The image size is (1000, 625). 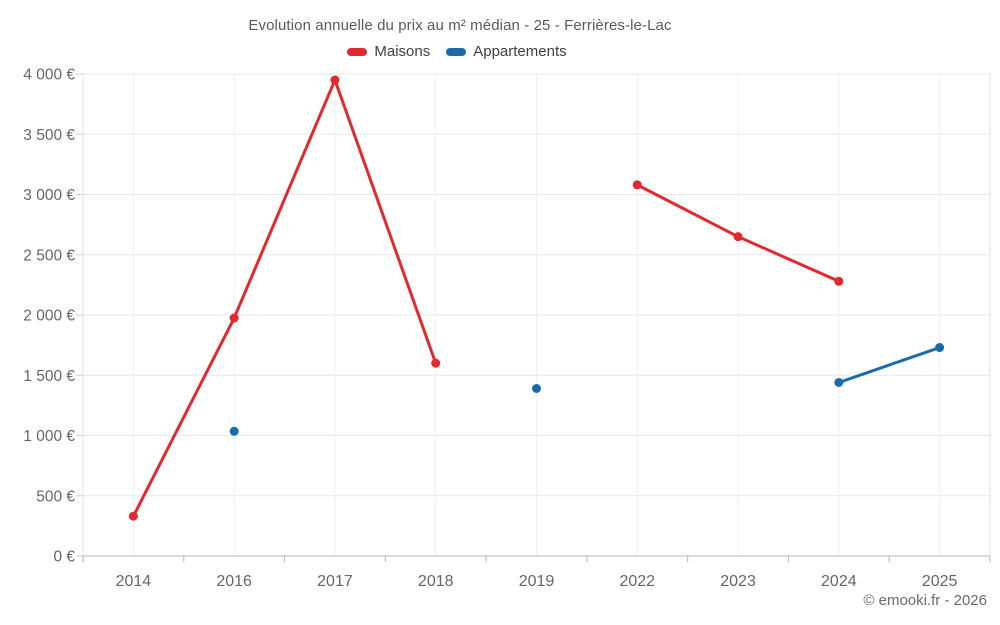 What do you see at coordinates (536, 389) in the screenshot?
I see `data-point-appartements-2019` at bounding box center [536, 389].